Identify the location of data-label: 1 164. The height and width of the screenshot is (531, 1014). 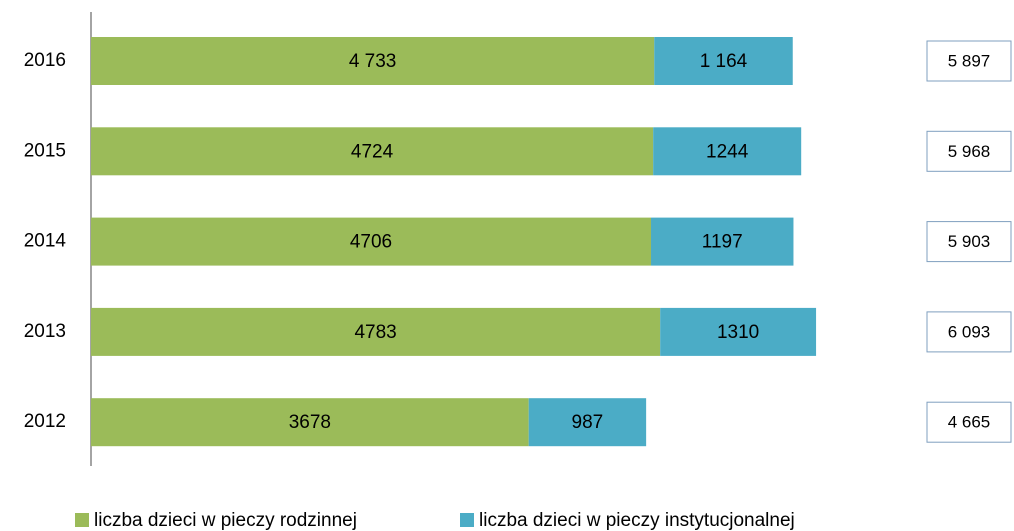
(724, 61).